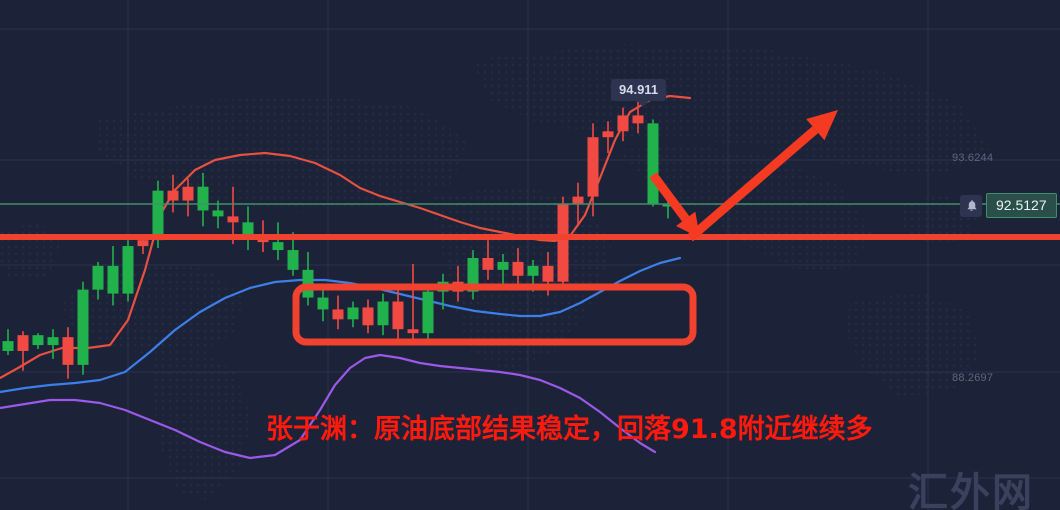  I want to click on bell-icon, so click(971, 205).